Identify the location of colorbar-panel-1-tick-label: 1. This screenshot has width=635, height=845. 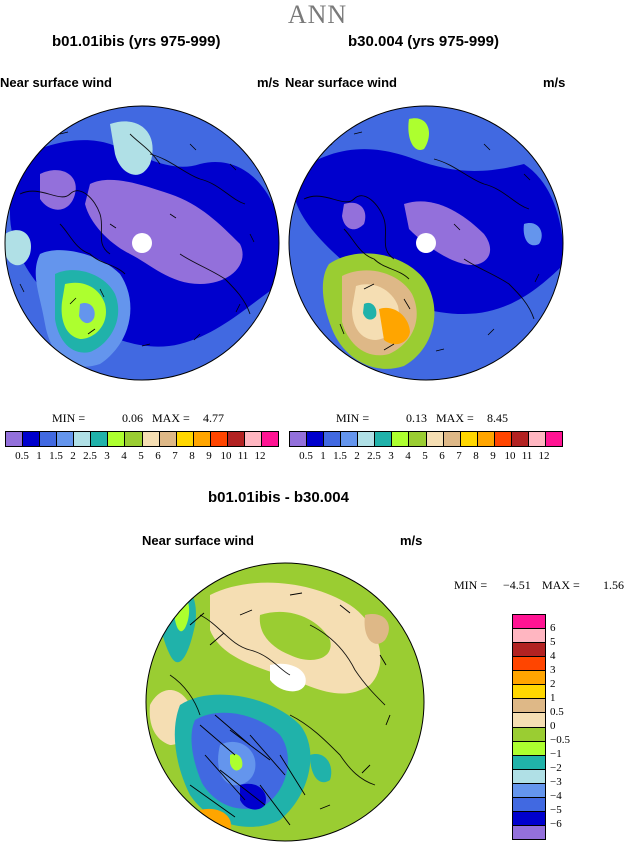
(39, 456).